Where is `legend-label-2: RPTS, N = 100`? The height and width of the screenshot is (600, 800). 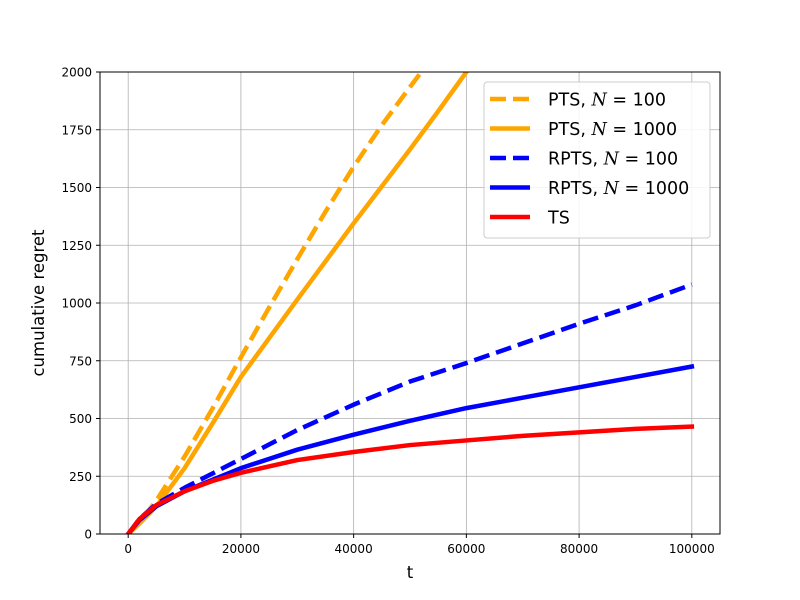 legend-label-2: RPTS, N = 100 is located at coordinates (613, 160).